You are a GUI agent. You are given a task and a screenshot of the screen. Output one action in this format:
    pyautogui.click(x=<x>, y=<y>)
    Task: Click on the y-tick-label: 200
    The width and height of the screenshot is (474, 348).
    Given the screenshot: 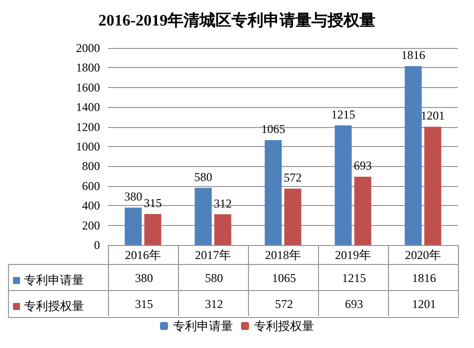 What is the action you would take?
    pyautogui.click(x=91, y=225)
    